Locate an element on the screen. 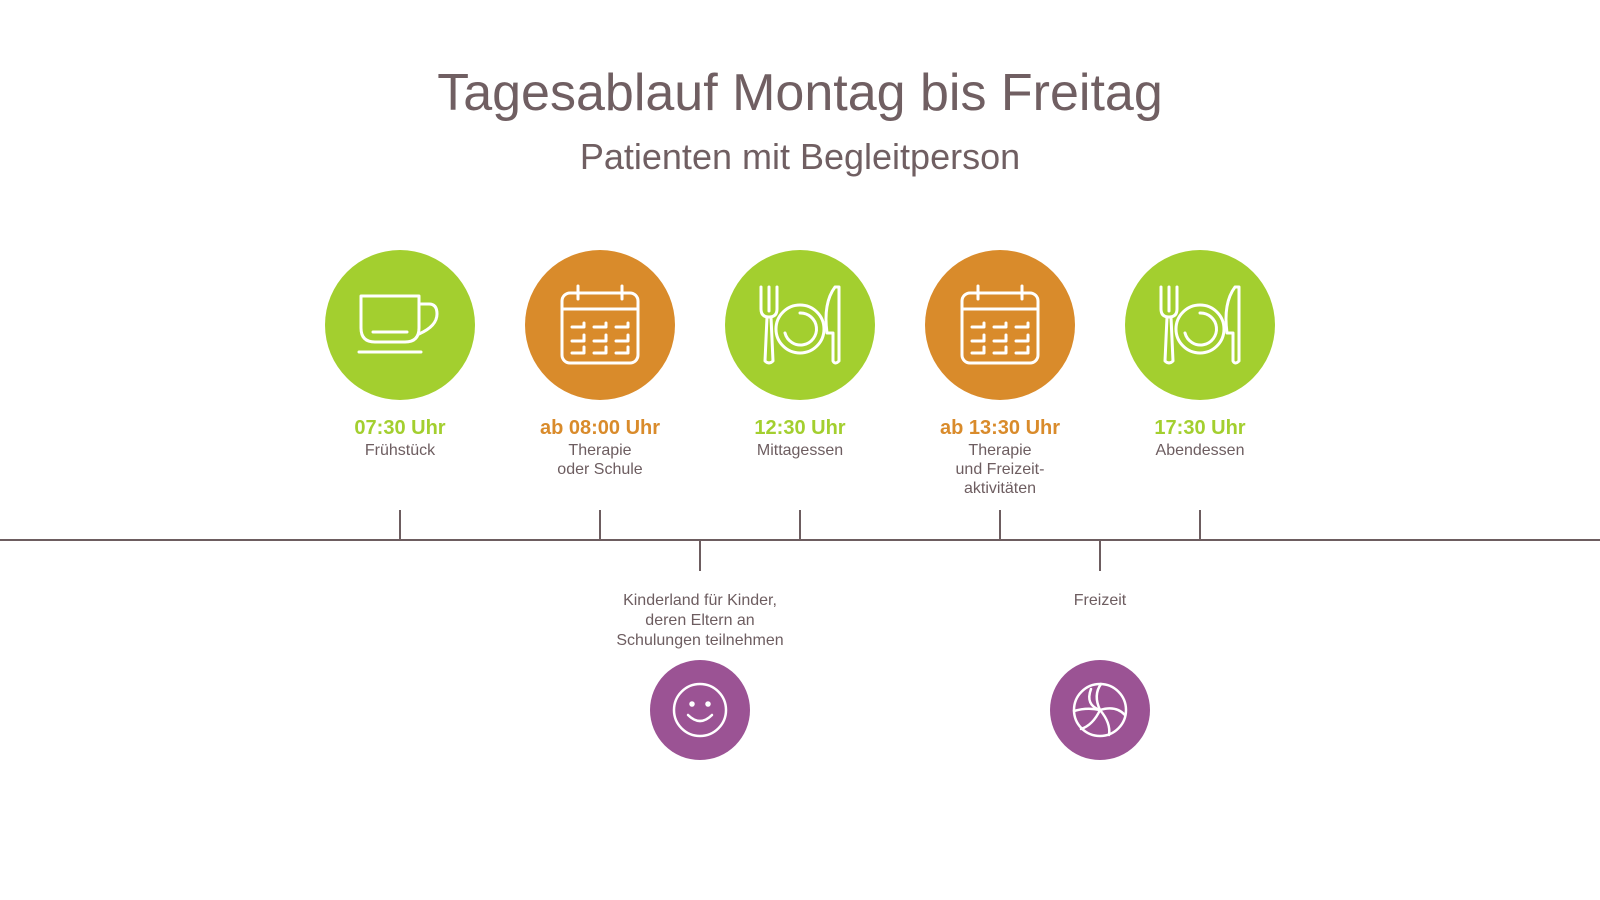 The image size is (1600, 900). step-time: 17:30 Uhr is located at coordinates (1200, 428).